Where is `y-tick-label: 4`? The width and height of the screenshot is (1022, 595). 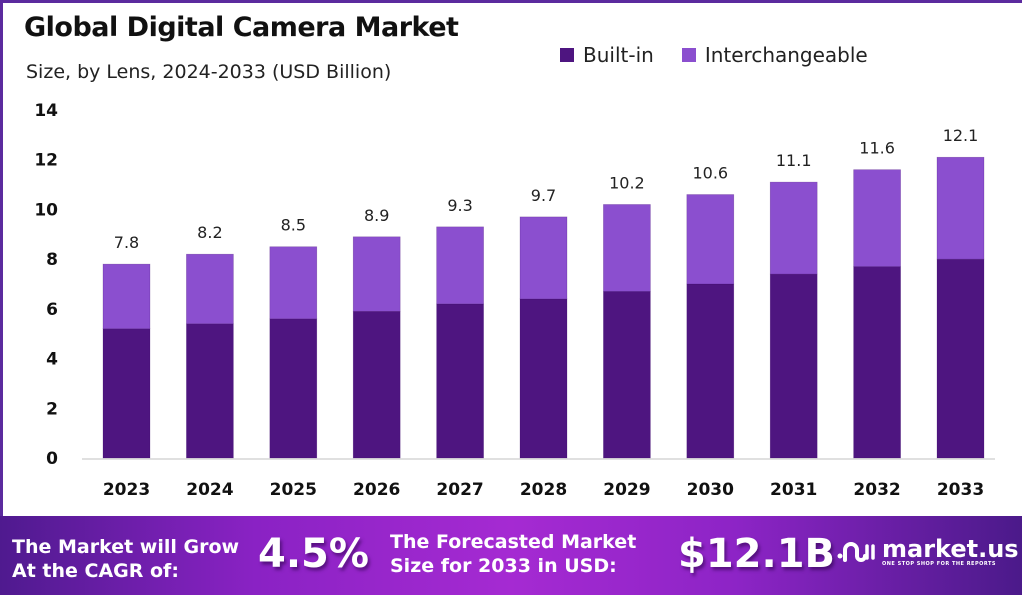
y-tick-label: 4 is located at coordinates (52, 360).